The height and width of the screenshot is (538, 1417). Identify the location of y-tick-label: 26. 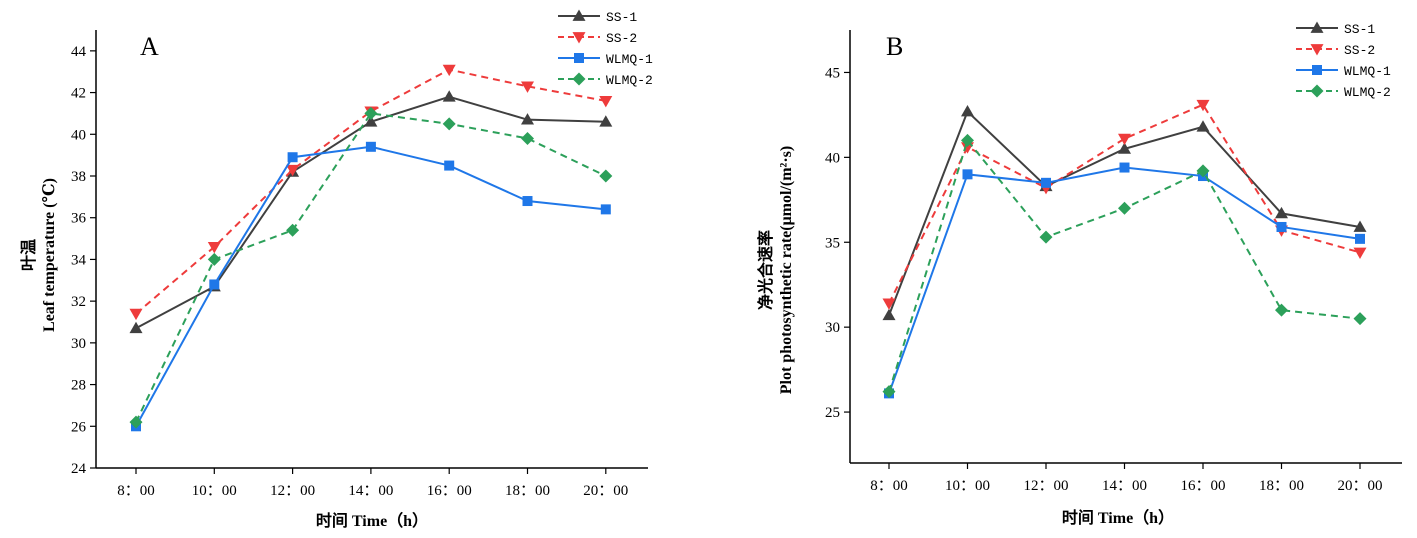
(79, 427).